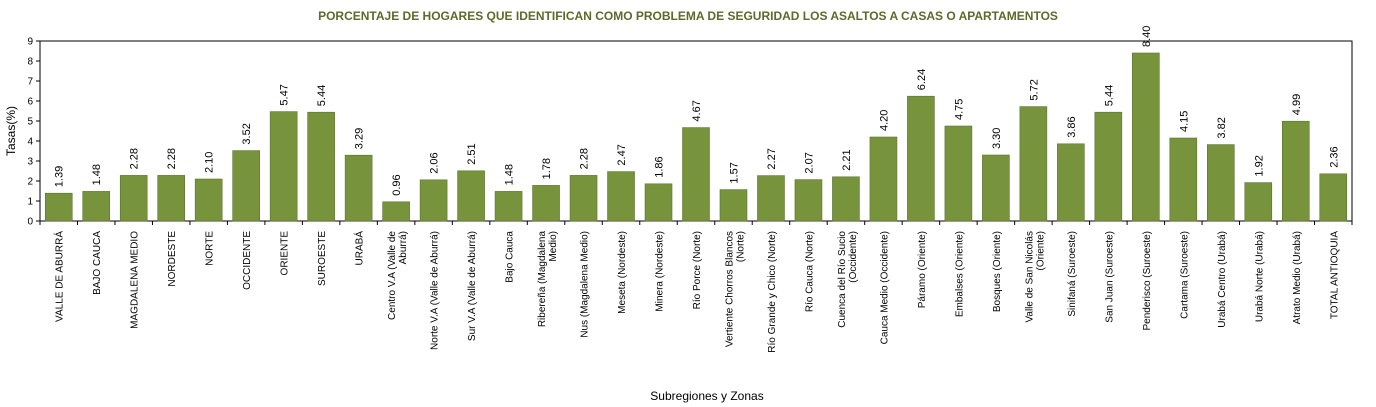 The image size is (1376, 407). What do you see at coordinates (772, 292) in the screenshot?
I see `category-label: Río Grande y Chico (Norte)` at bounding box center [772, 292].